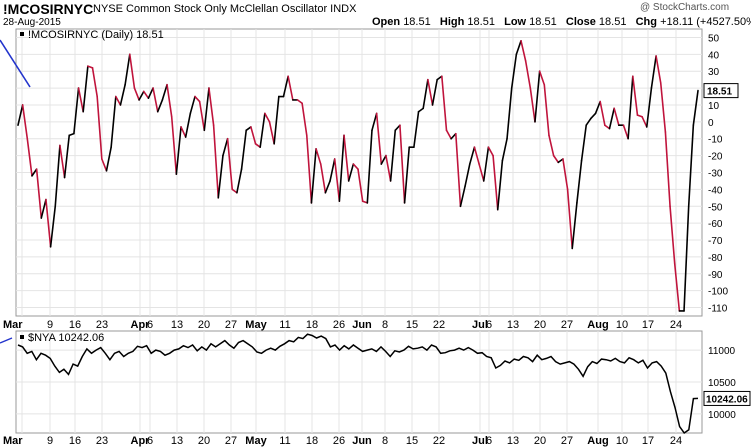  Describe the element at coordinates (715, 275) in the screenshot. I see `oscillator-y-tick-label: -90` at that location.